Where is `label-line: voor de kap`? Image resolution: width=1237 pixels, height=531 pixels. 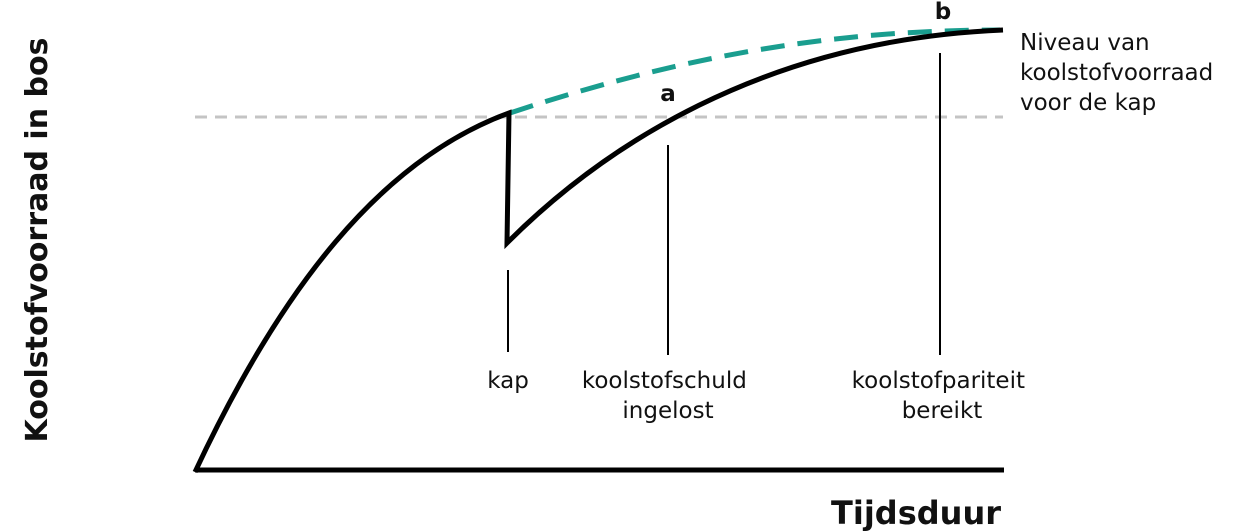 label-line: voor de kap is located at coordinates (1088, 103).